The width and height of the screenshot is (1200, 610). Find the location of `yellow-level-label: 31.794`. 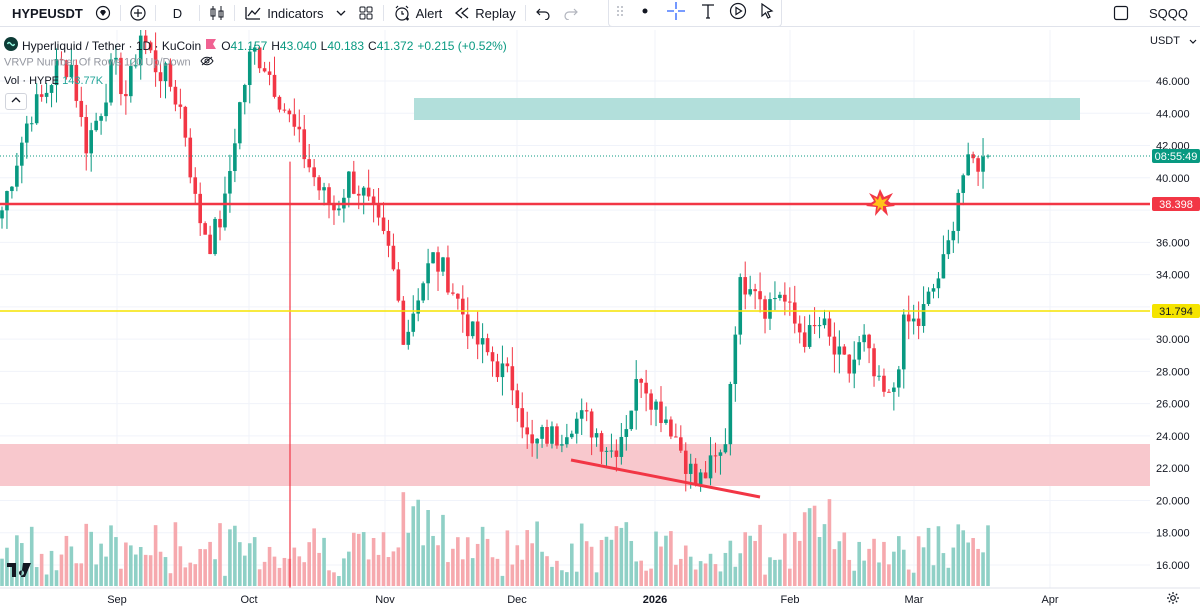

yellow-level-label: 31.794 is located at coordinates (1176, 312).